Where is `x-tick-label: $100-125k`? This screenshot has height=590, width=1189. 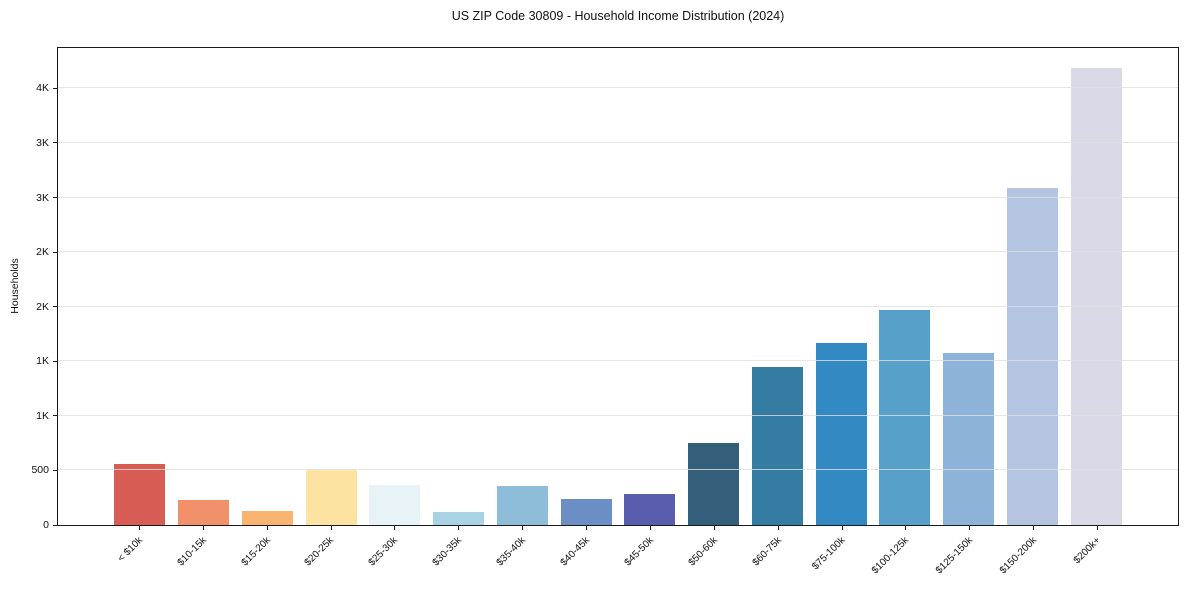
x-tick-label: $100-125k is located at coordinates (891, 556).